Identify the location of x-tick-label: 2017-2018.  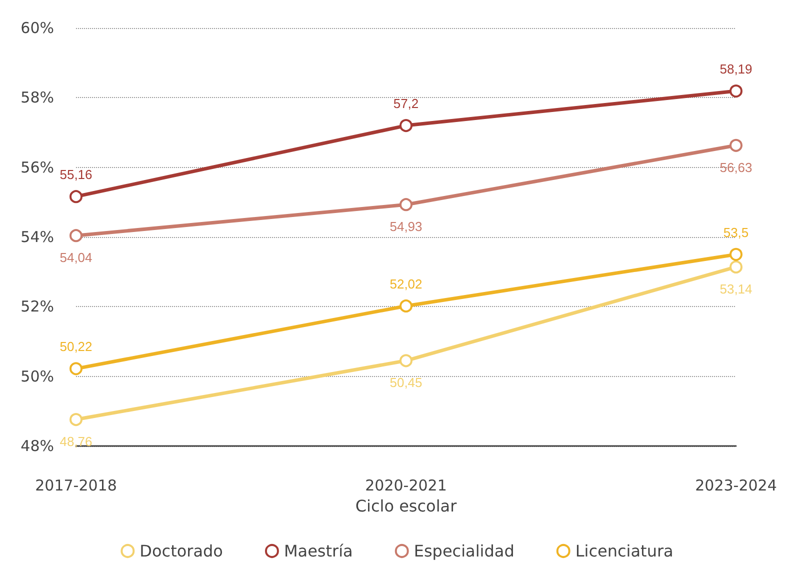
(76, 485).